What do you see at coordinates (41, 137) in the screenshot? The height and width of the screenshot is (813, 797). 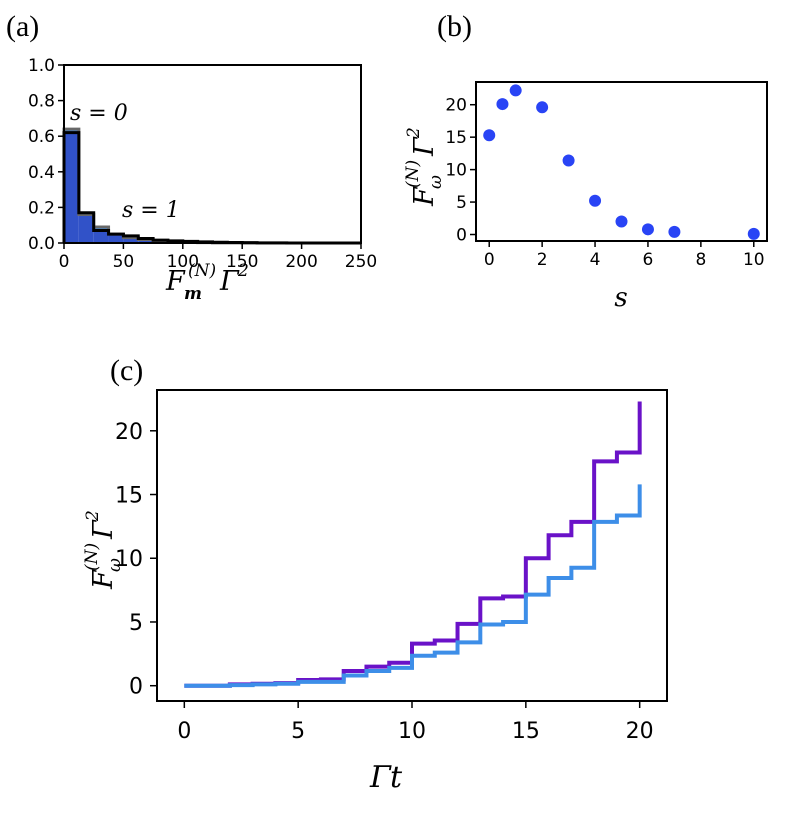 I see `y-tick-label: 0.6` at bounding box center [41, 137].